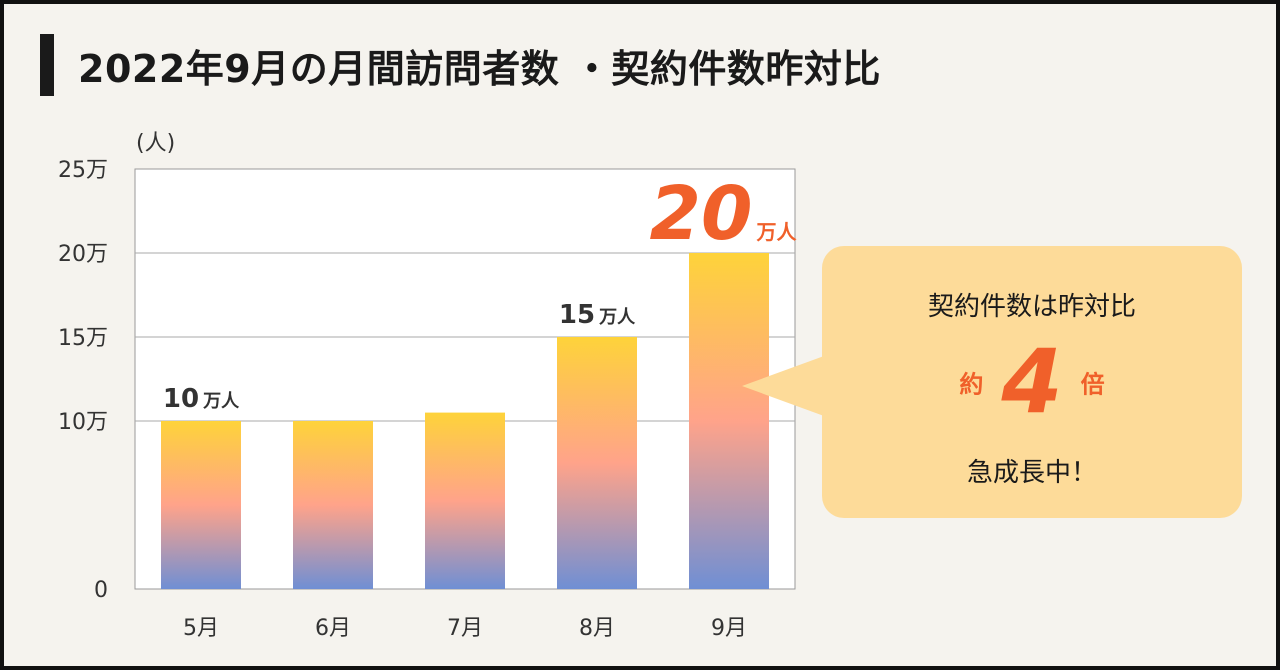 The width and height of the screenshot is (1280, 670). Describe the element at coordinates (701, 214) in the screenshot. I see `data-label-number: 20` at that location.